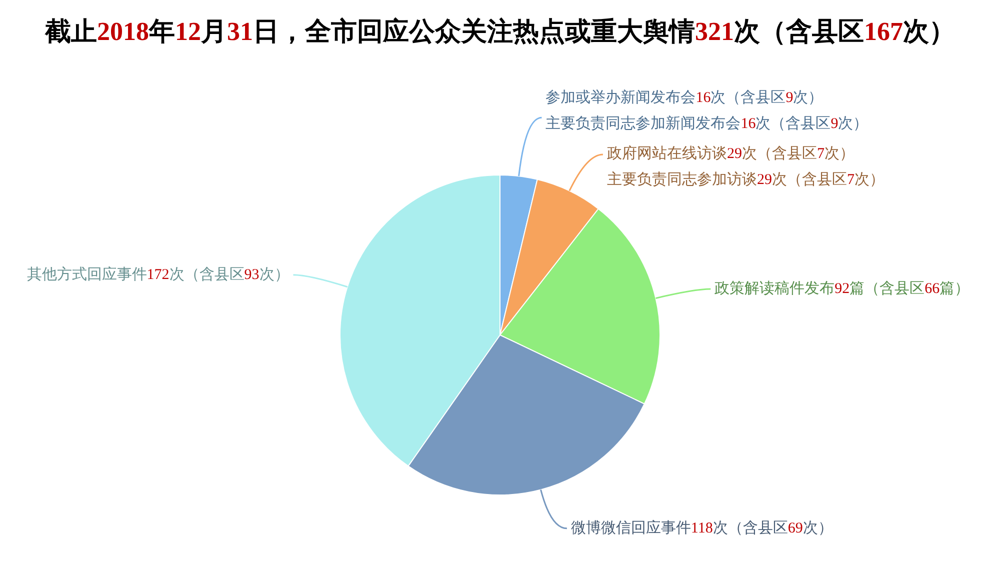 This screenshot has height=563, width=1000. Describe the element at coordinates (701, 527) in the screenshot. I see `slice-label: 微博微信回应事件118次（含县区69次）` at that location.